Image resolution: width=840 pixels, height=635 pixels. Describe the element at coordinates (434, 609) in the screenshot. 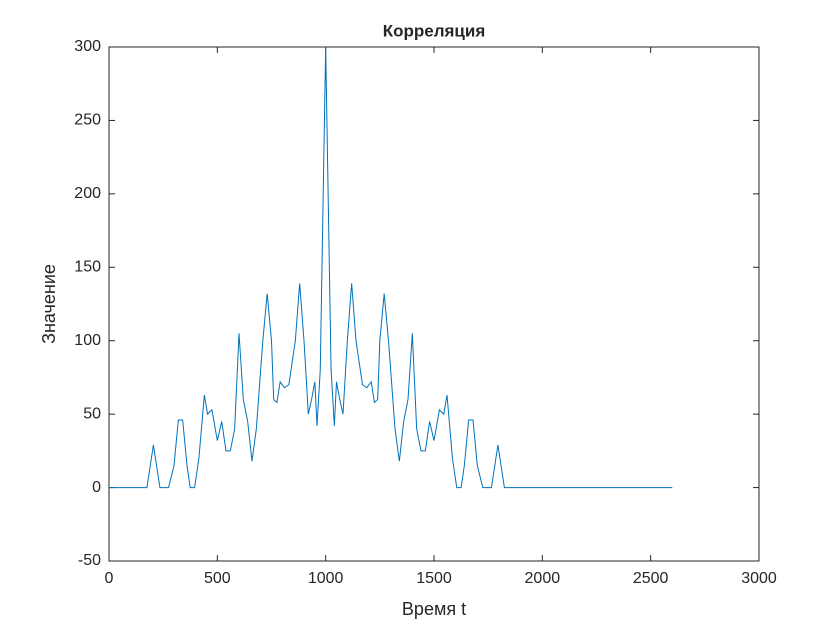

I see `x-axis-label: Время t` at that location.